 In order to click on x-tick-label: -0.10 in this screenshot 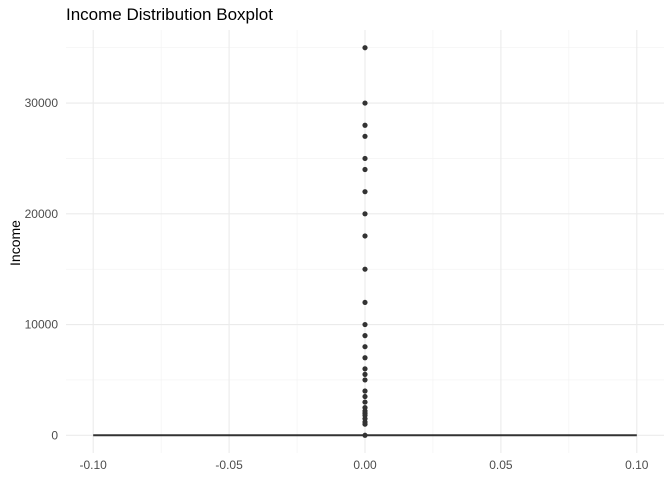, I will do `click(94, 465)`.